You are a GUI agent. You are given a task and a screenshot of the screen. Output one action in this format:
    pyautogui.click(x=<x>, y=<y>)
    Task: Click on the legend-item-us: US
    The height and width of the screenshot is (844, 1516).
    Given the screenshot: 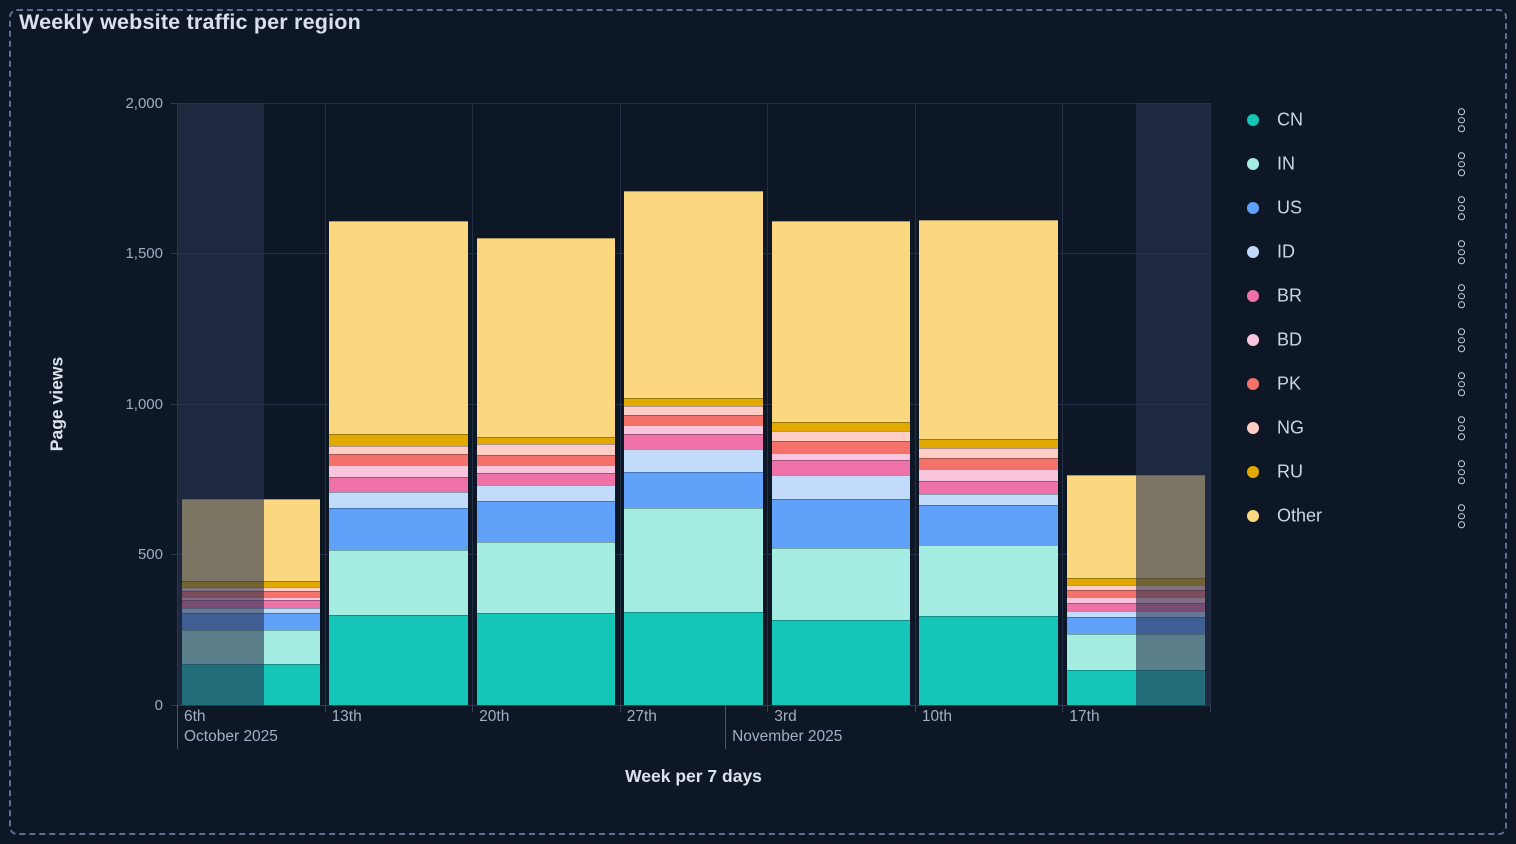 What is the action you would take?
    pyautogui.click(x=1357, y=208)
    